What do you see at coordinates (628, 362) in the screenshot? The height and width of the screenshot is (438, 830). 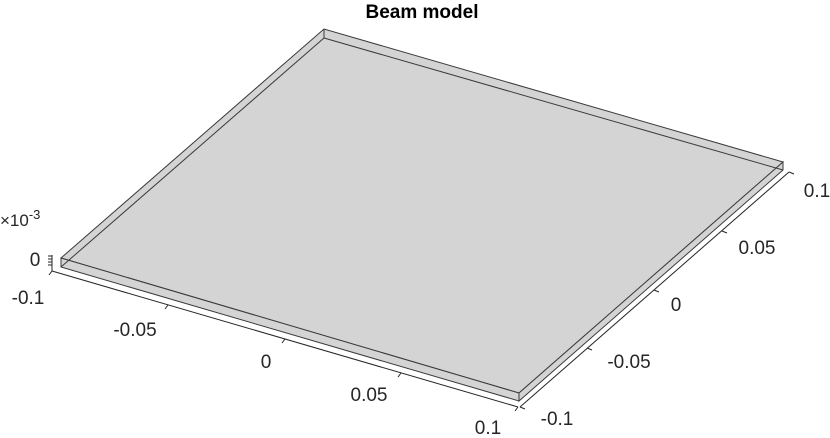 I see `y-tick-label: -0.05` at bounding box center [628, 362].